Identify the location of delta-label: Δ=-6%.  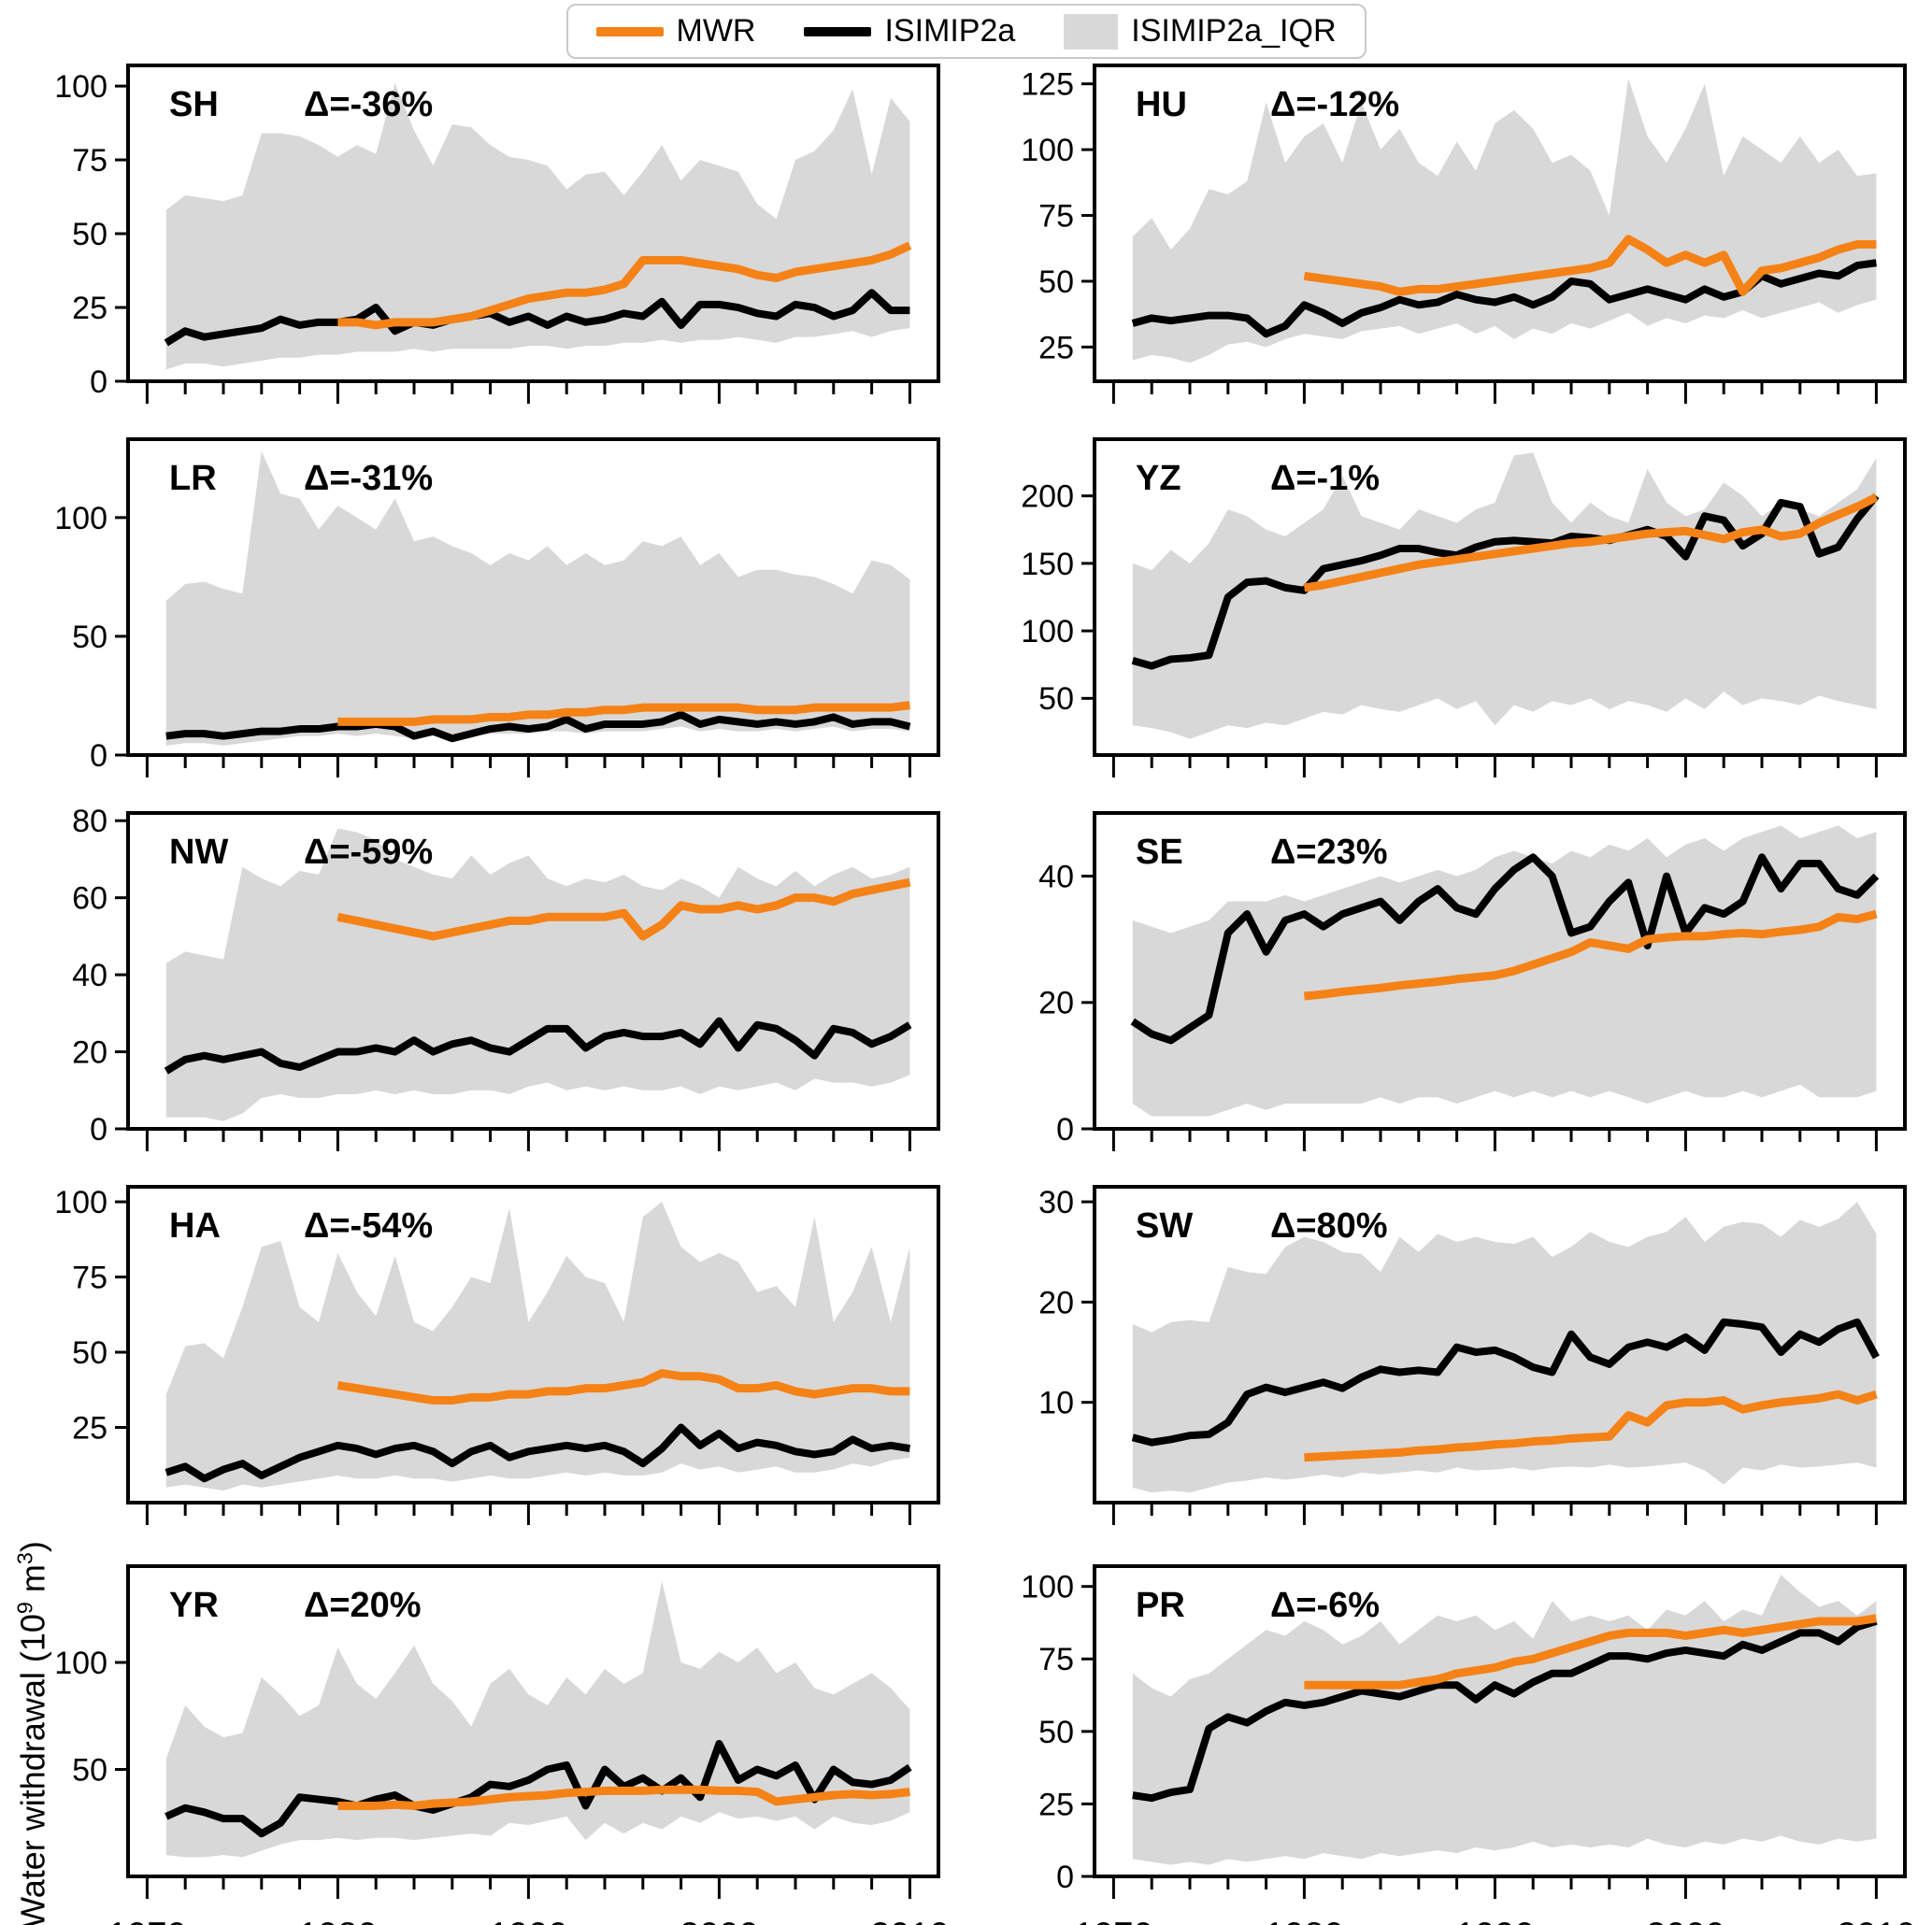
(1325, 1605).